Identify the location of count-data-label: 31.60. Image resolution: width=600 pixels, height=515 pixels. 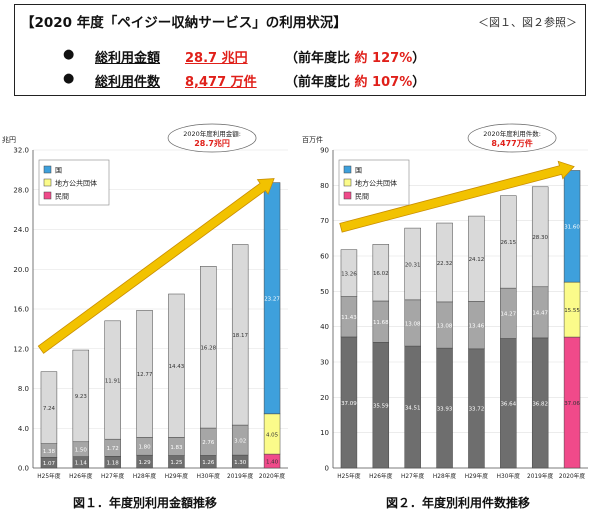
(572, 228).